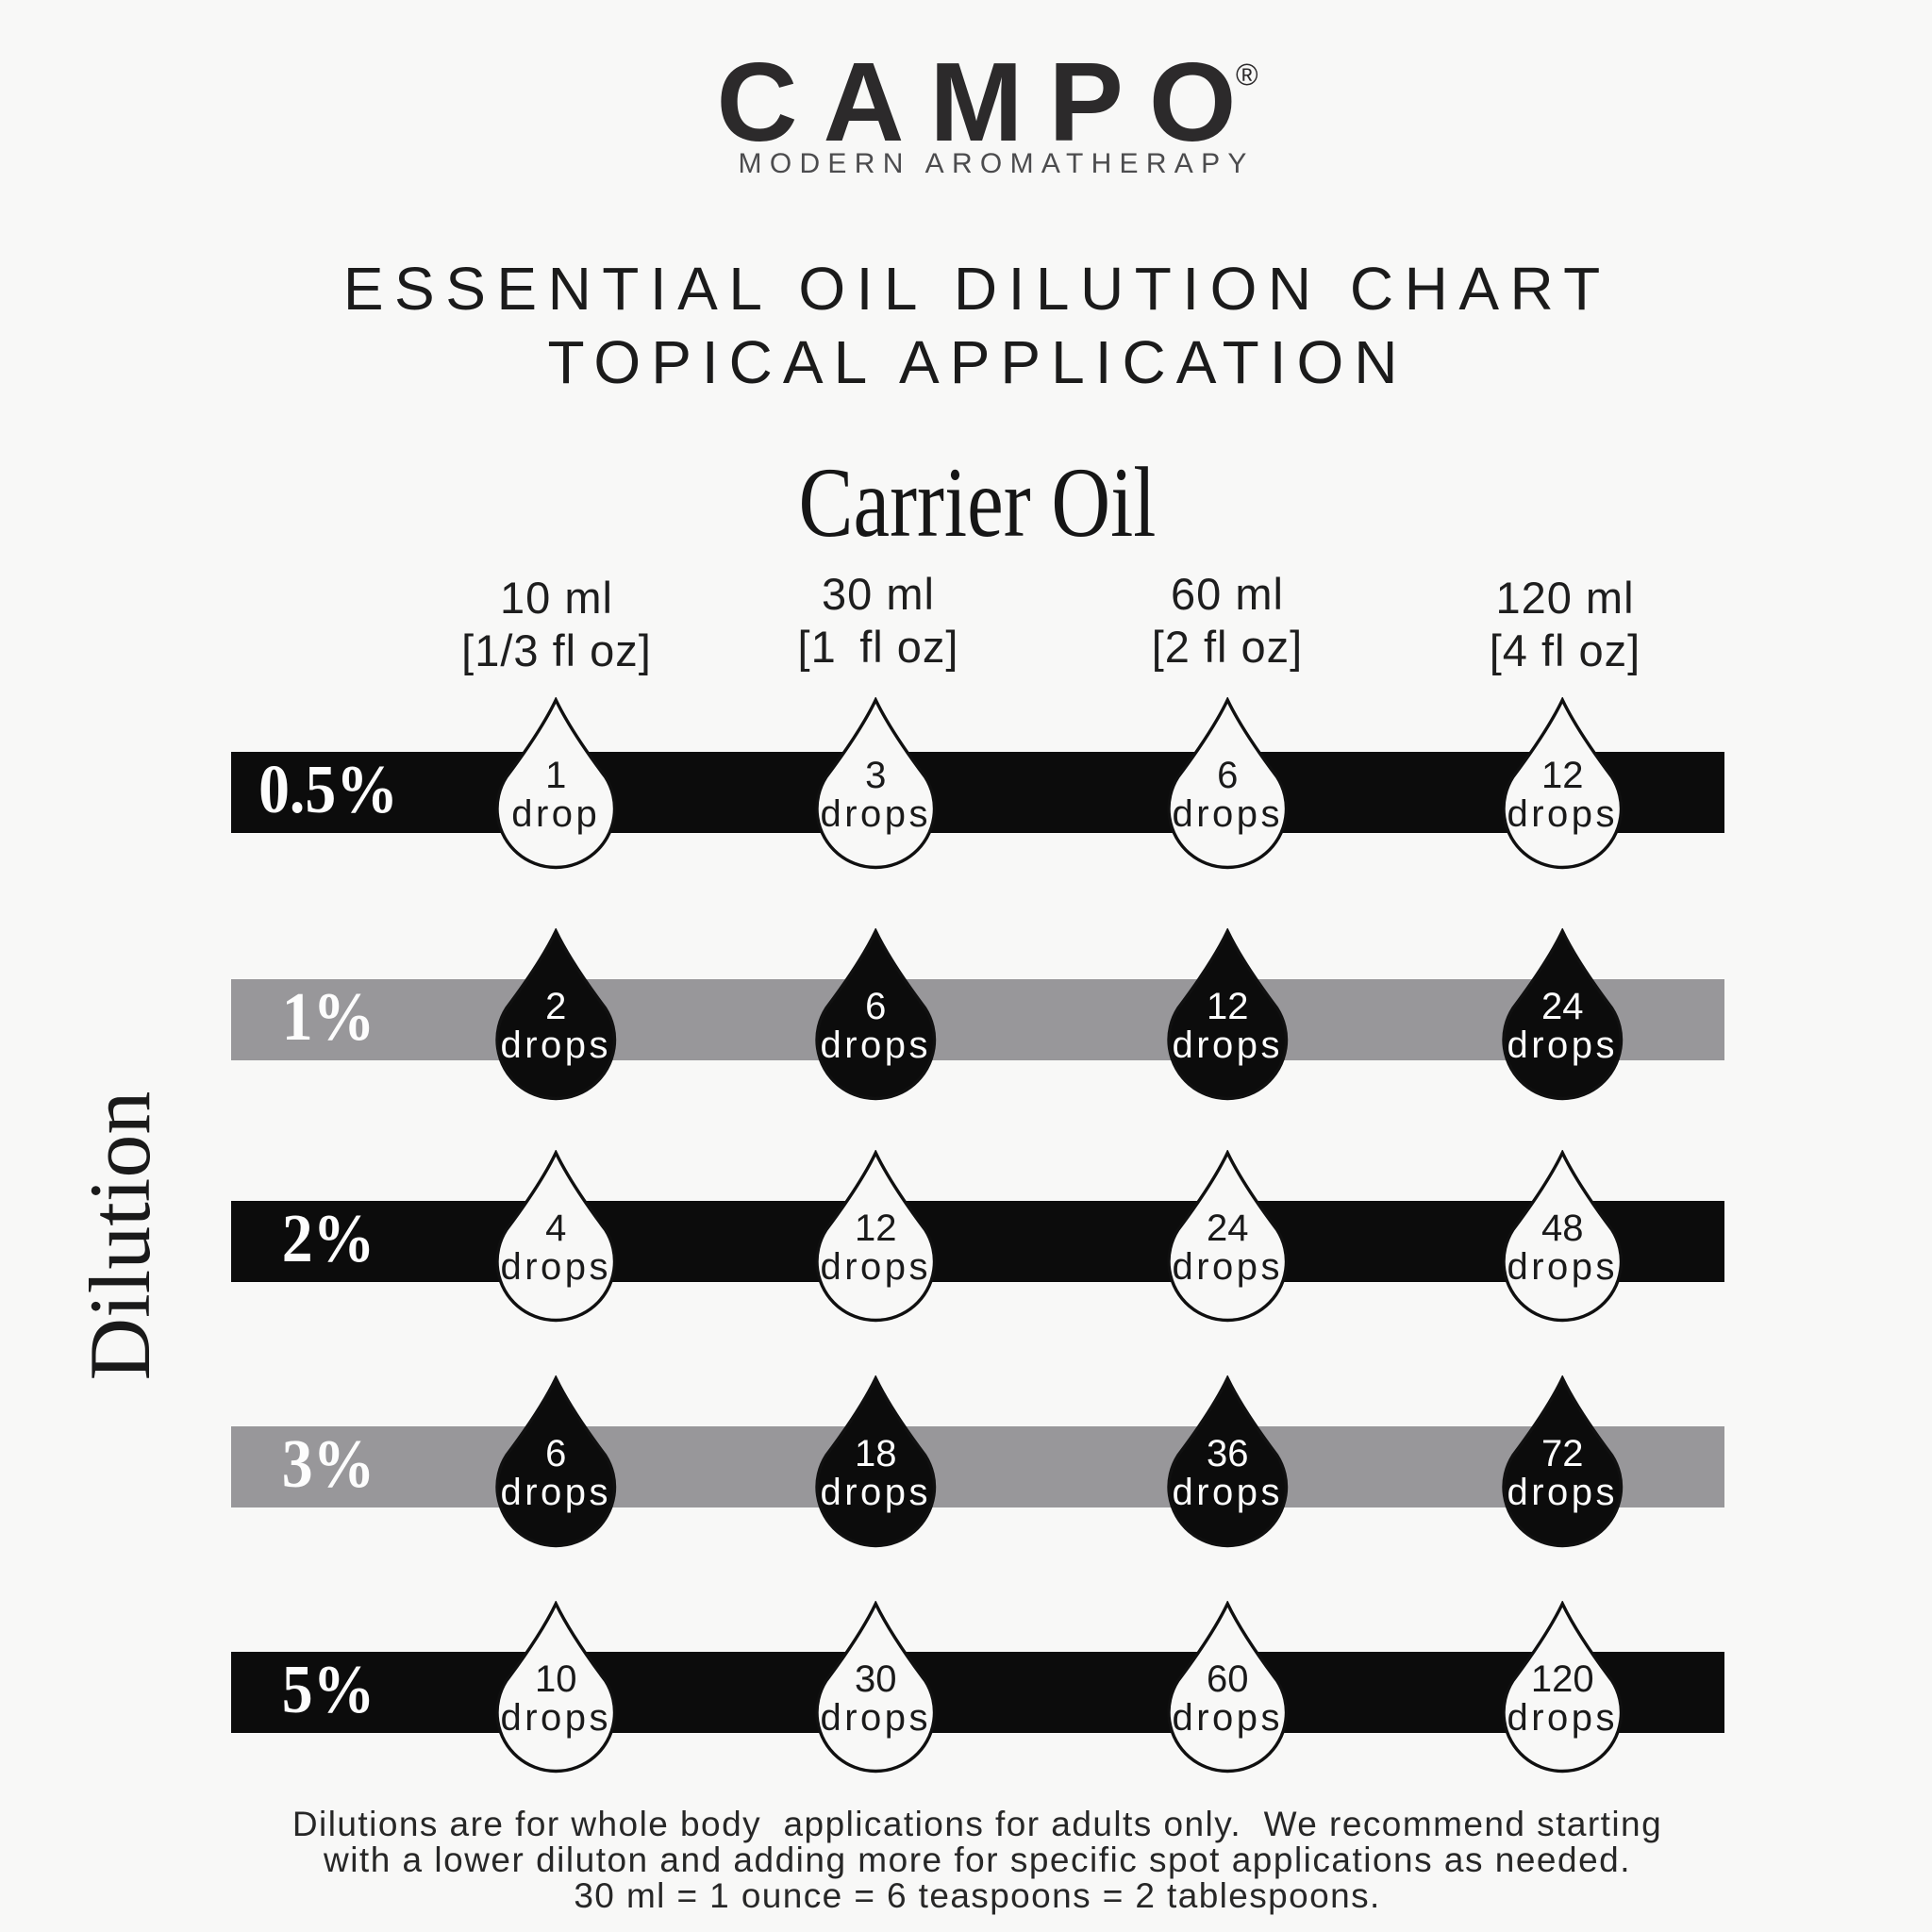 The image size is (1932, 1932). I want to click on svg-text: 30, so click(876, 1679).